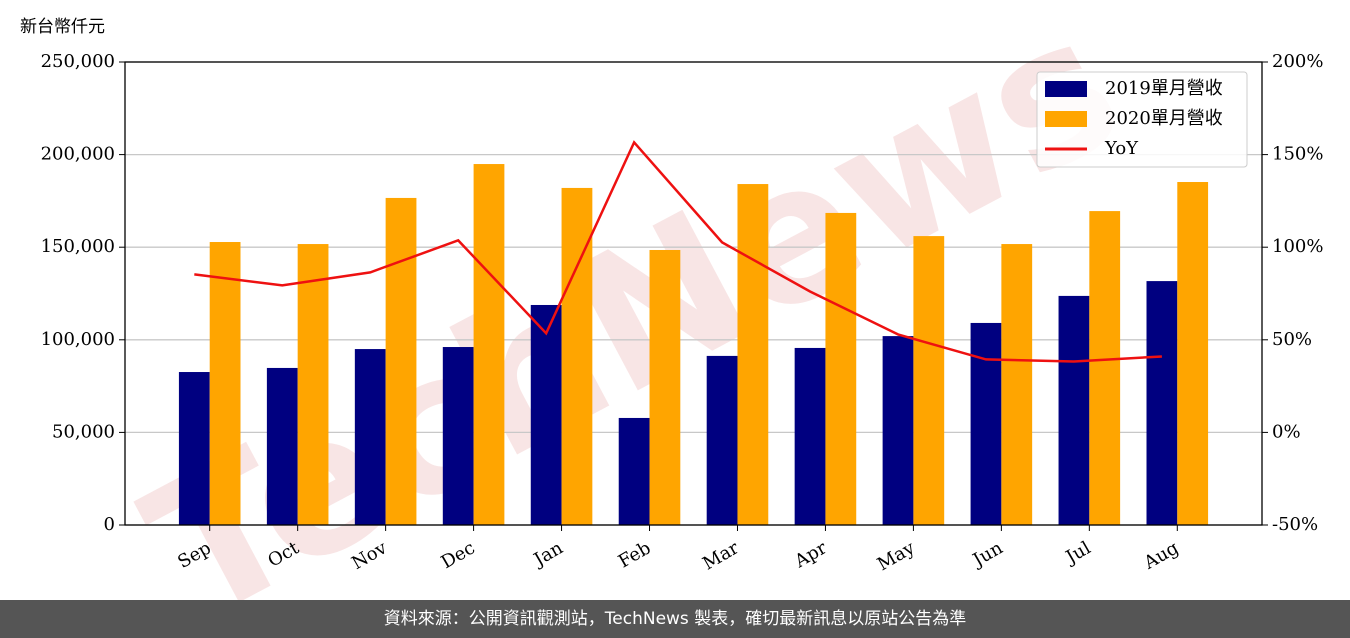 The image size is (1350, 638). I want to click on y-tick-label: 200,000, so click(78, 154).